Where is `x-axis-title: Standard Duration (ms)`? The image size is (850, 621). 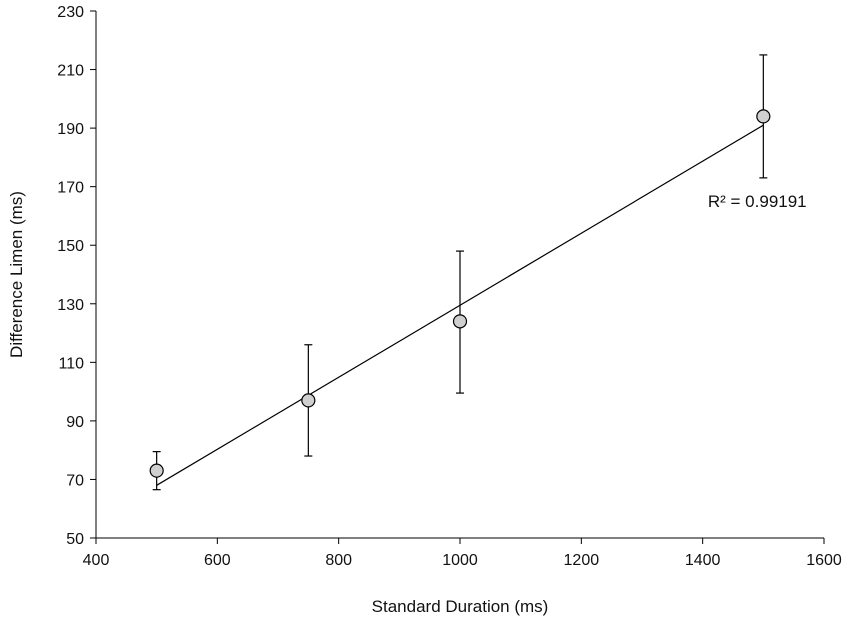
x-axis-title: Standard Duration (ms) is located at coordinates (460, 606).